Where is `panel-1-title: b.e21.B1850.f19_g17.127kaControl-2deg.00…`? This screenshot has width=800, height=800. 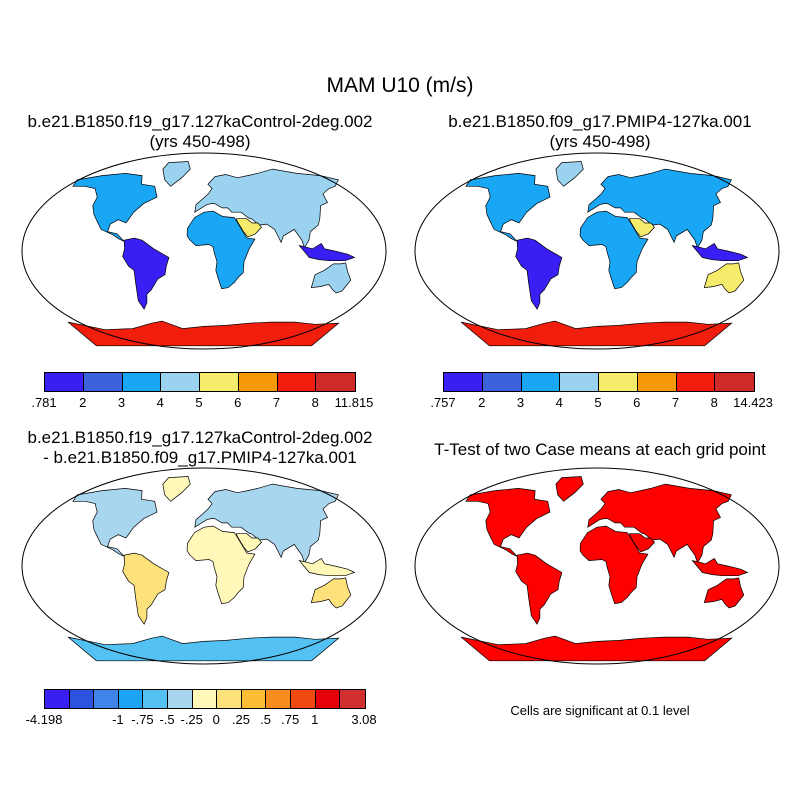
panel-1-title: b.e21.B1850.f19_g17.127kaControl-2deg.00… is located at coordinates (200, 132).